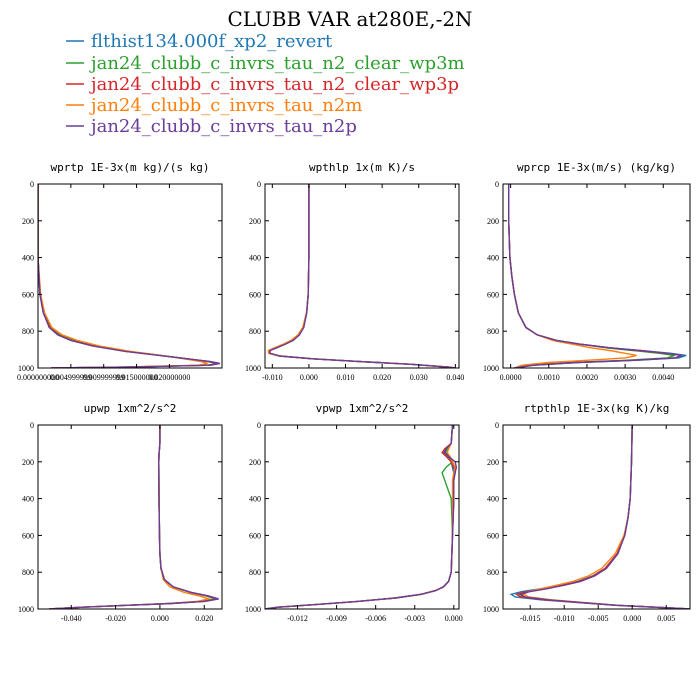 The height and width of the screenshot is (700, 700). Describe the element at coordinates (71, 377) in the screenshot. I see `x-tick-label: 0.004999999` at that location.